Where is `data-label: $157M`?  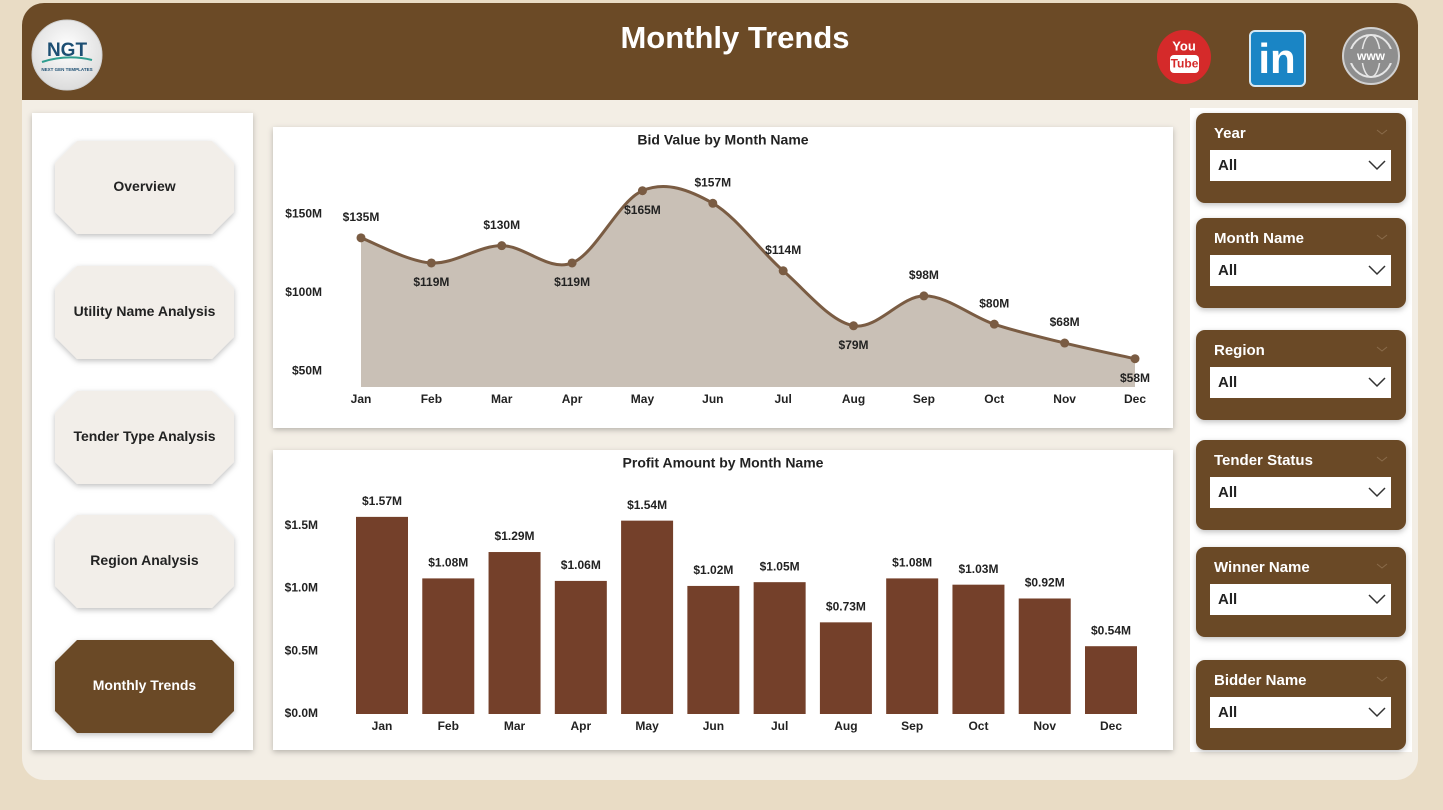 data-label: $157M is located at coordinates (712, 182).